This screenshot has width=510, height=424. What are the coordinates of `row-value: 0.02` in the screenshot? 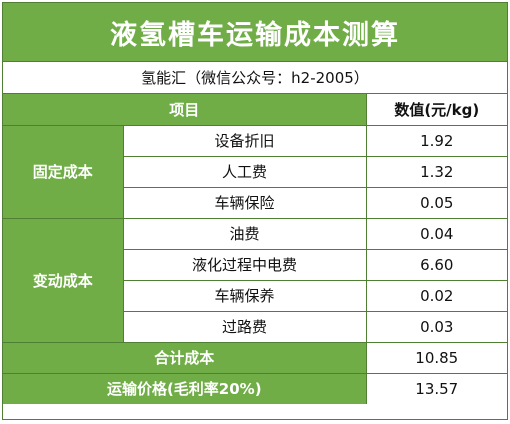 It's located at (436, 296).